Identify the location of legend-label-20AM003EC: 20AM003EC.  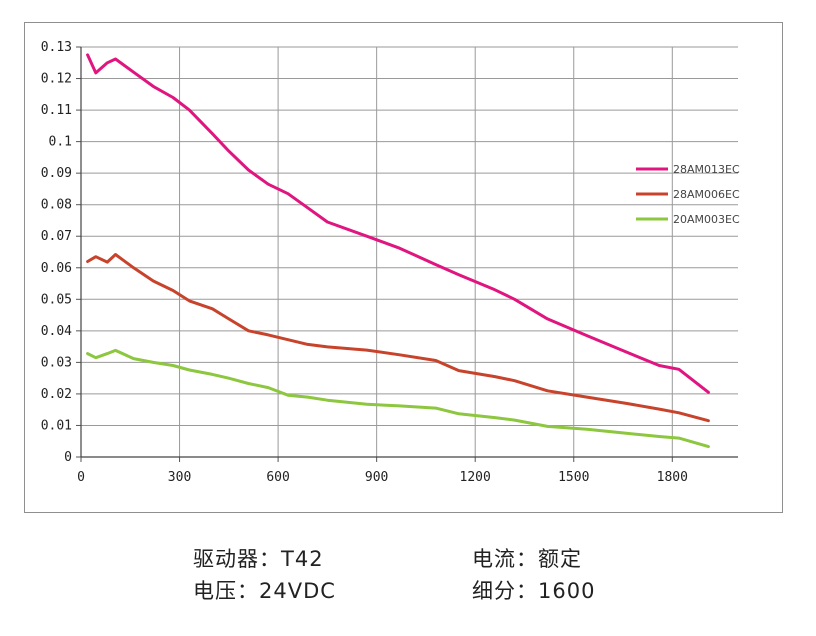
(706, 219).